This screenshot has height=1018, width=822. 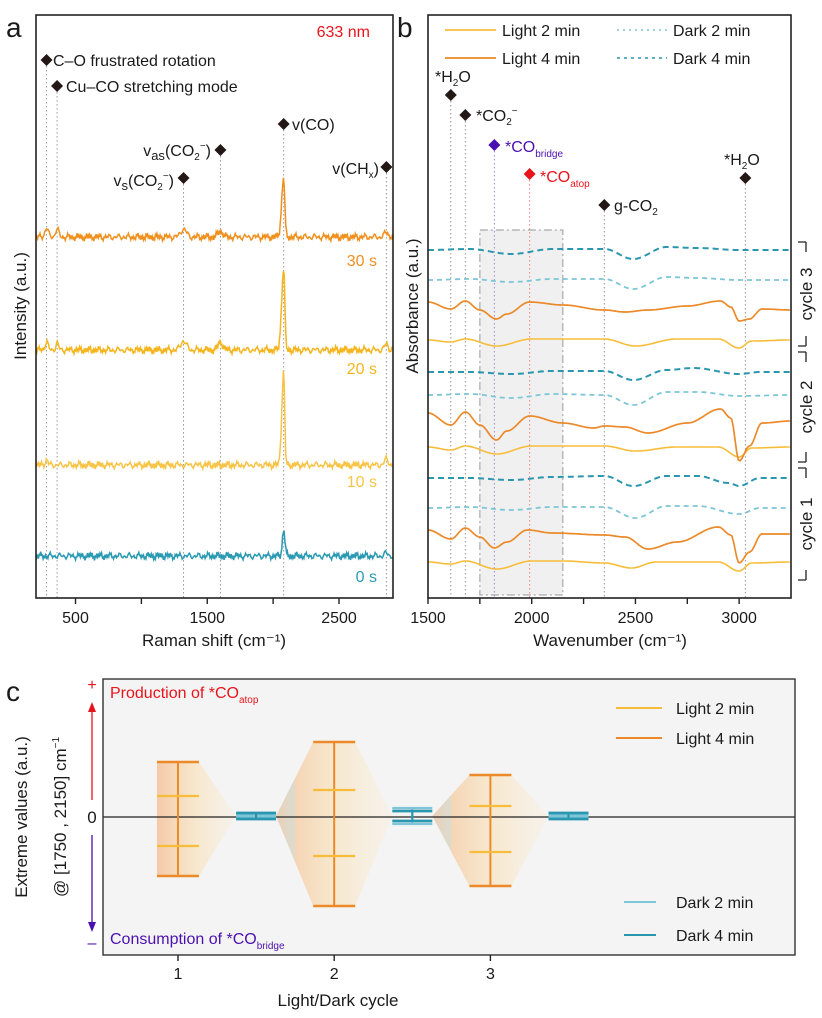 I want to click on y-axis-subtitle: @ [1750 , 2150] cm−1, so click(x=60, y=817).